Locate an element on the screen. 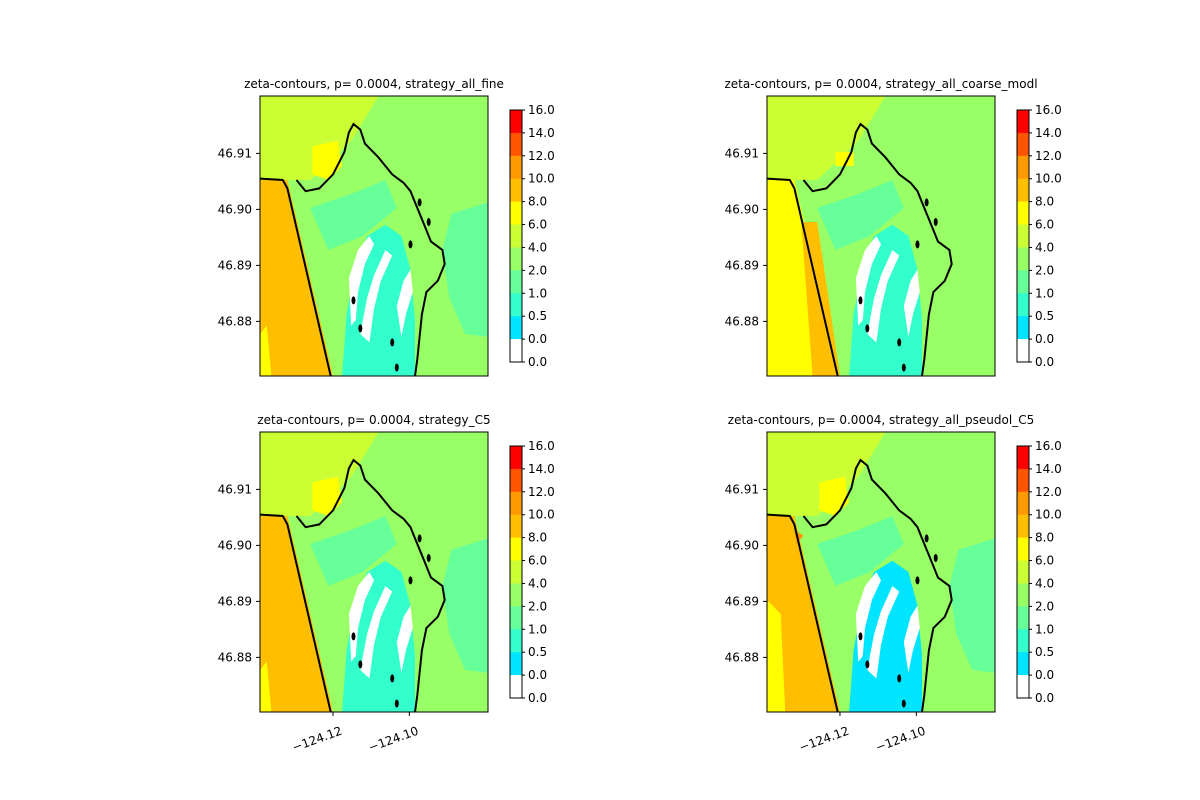 The width and height of the screenshot is (1200, 800). axes-frame is located at coordinates (881, 572).